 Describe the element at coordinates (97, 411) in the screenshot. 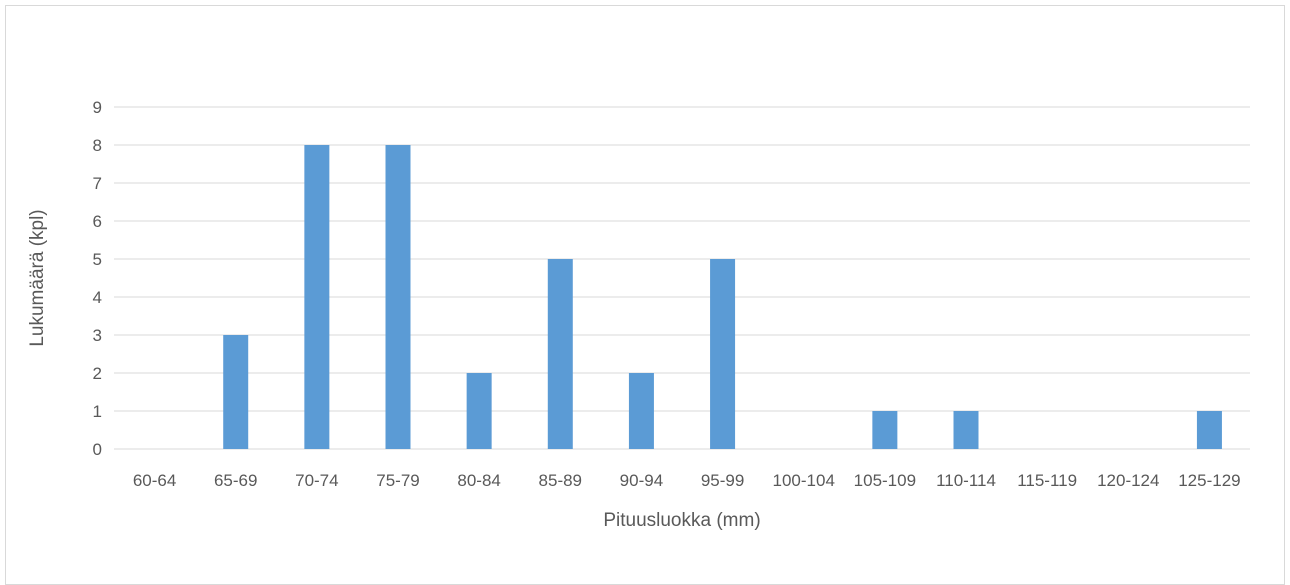

I see `y-tick-label: 1` at that location.